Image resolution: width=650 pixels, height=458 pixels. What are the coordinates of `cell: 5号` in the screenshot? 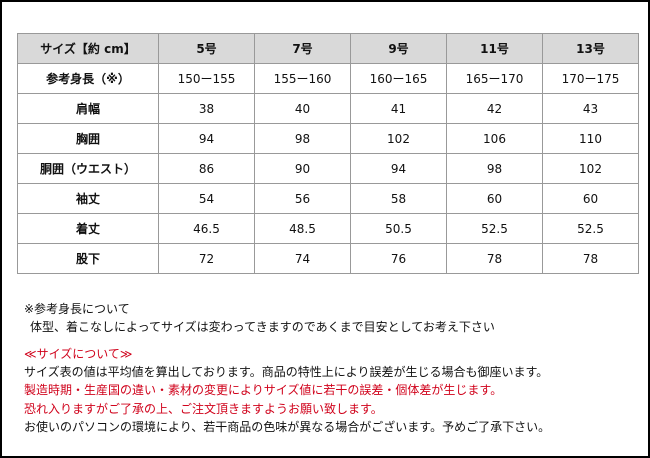 It's located at (206, 48).